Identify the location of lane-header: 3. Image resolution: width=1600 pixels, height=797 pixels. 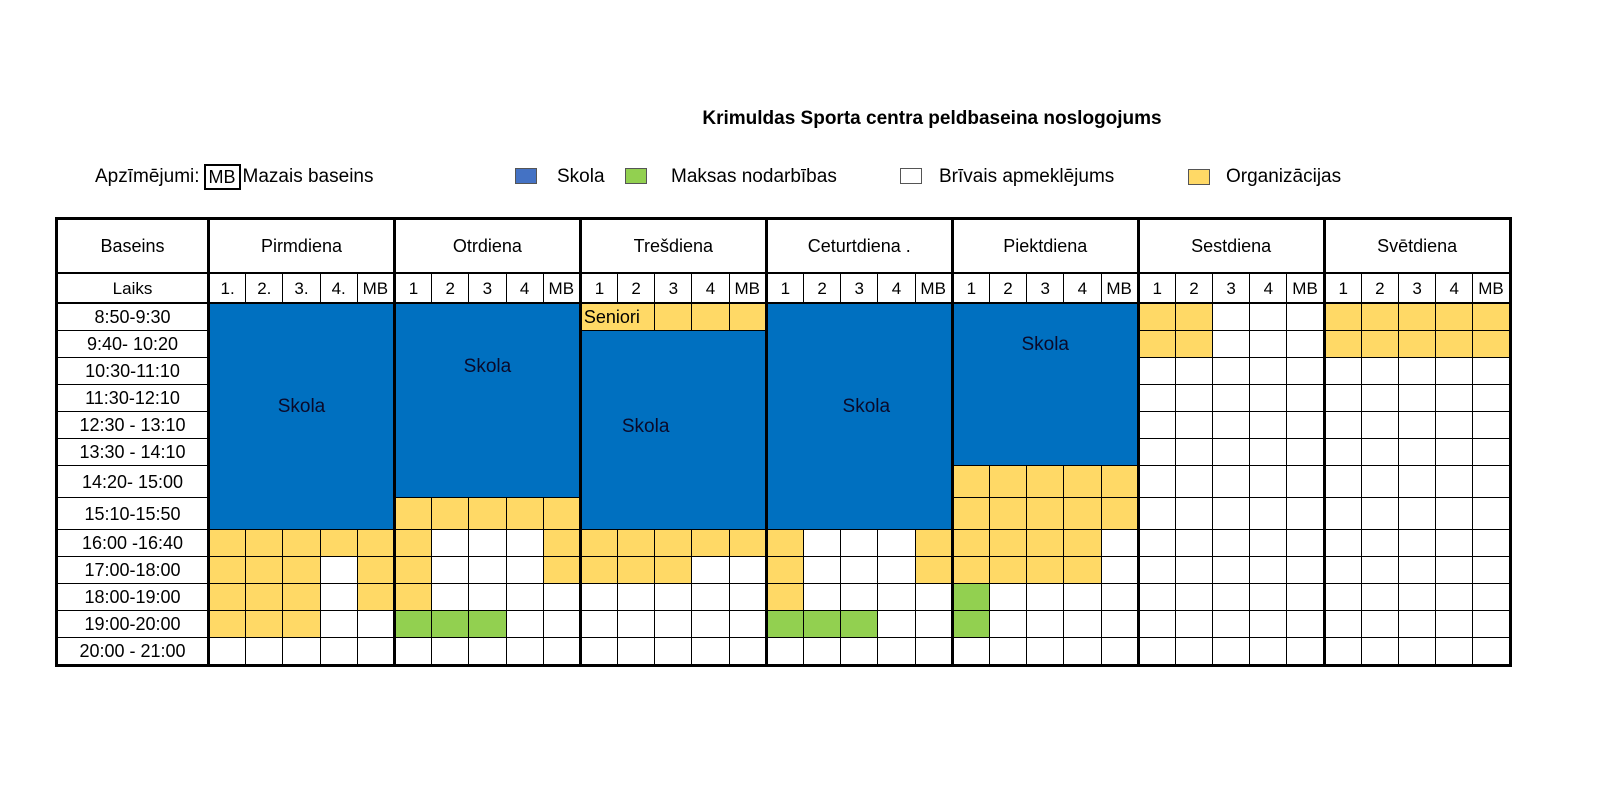
(859, 288).